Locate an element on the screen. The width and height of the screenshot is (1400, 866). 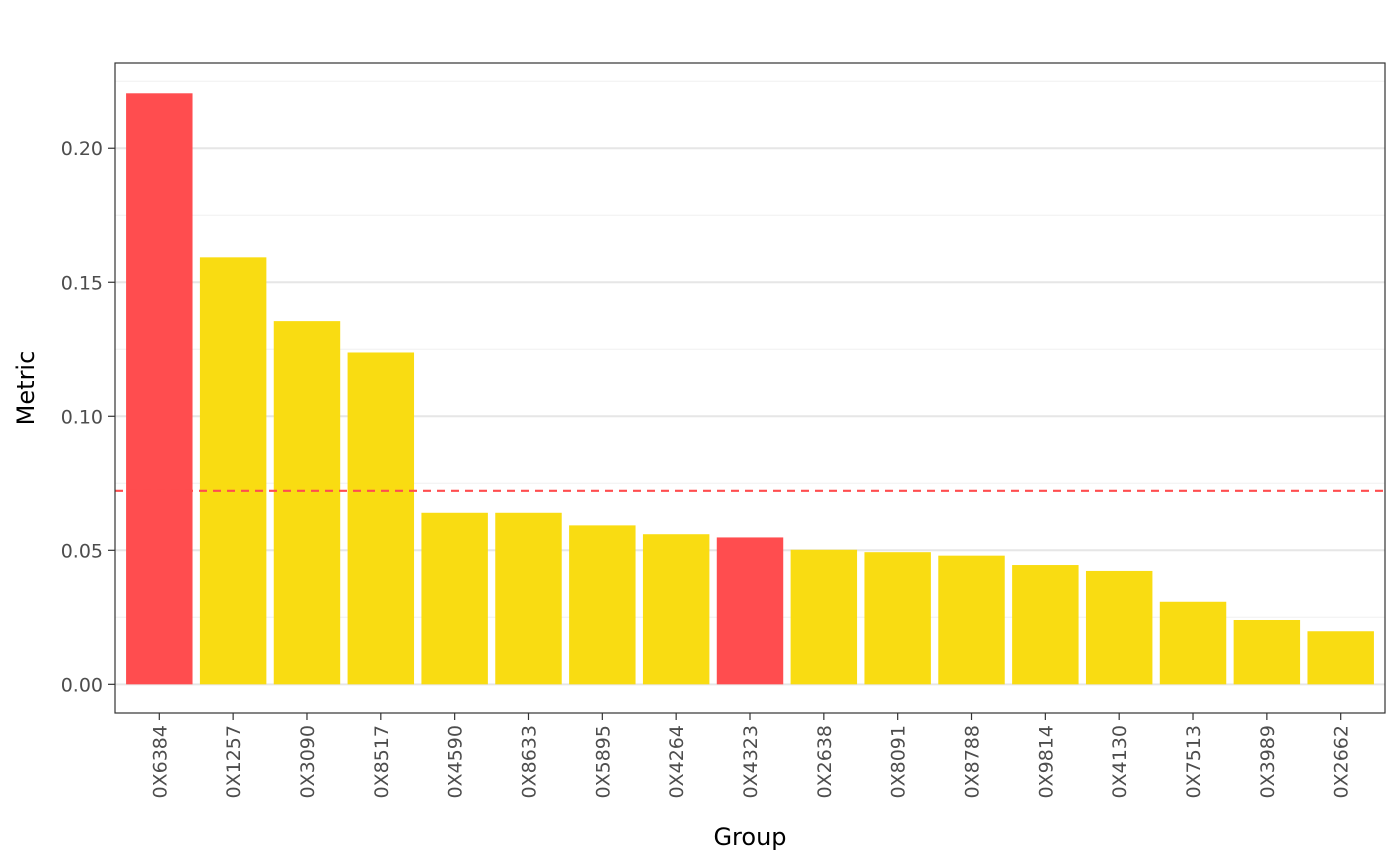
bar-0x6384 is located at coordinates (159, 389).